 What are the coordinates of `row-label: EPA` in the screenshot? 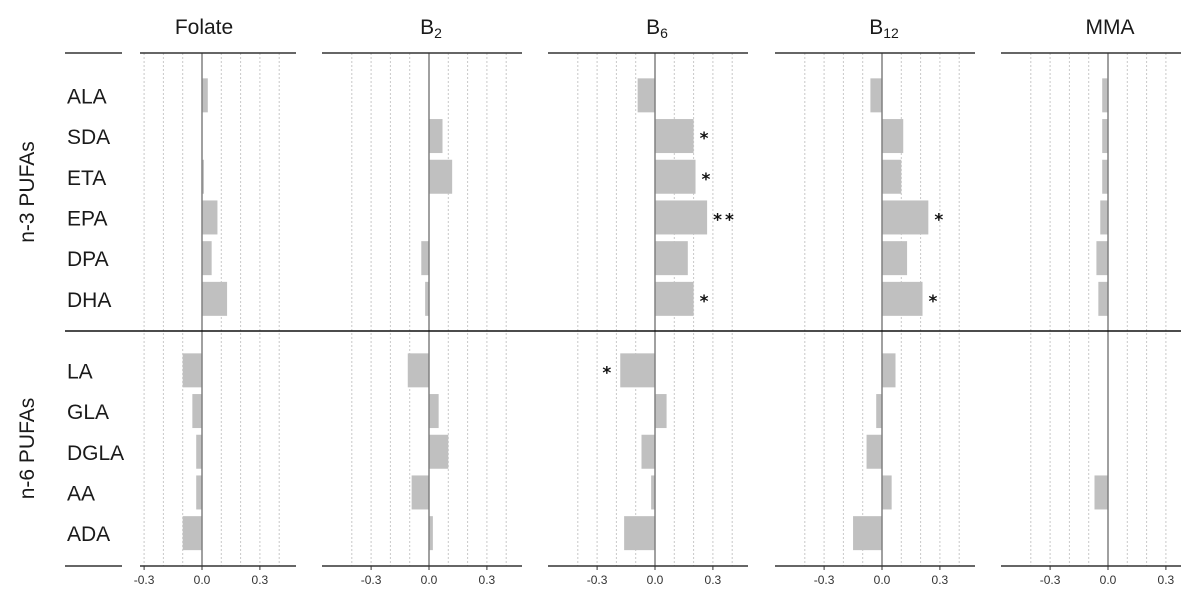 It's located at (87, 218).